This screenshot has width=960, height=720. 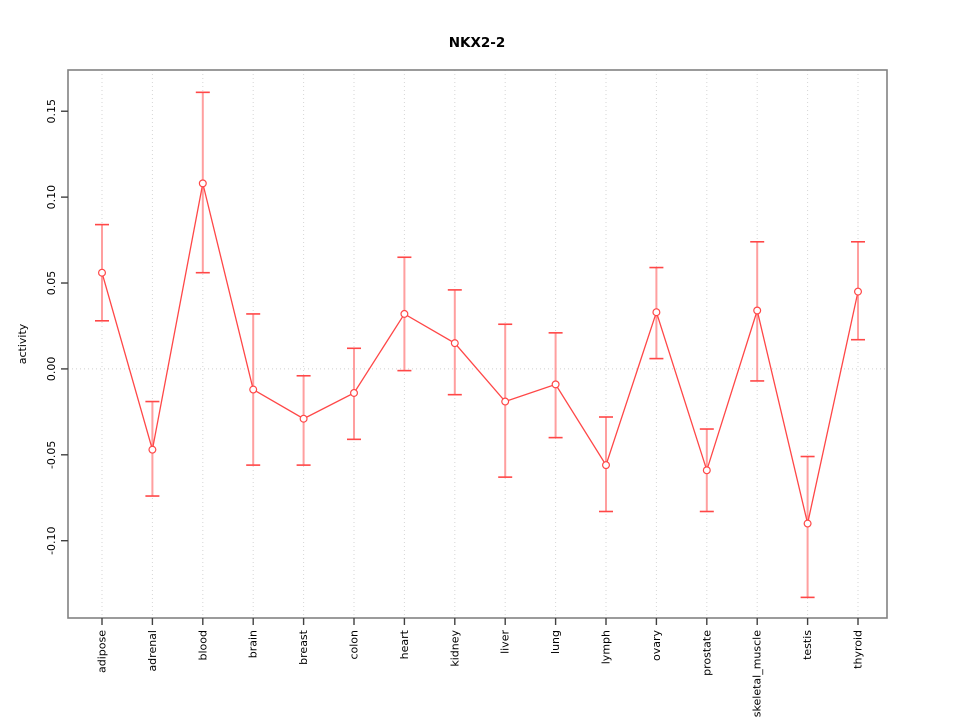 I want to click on category-label: liver, so click(x=505, y=642).